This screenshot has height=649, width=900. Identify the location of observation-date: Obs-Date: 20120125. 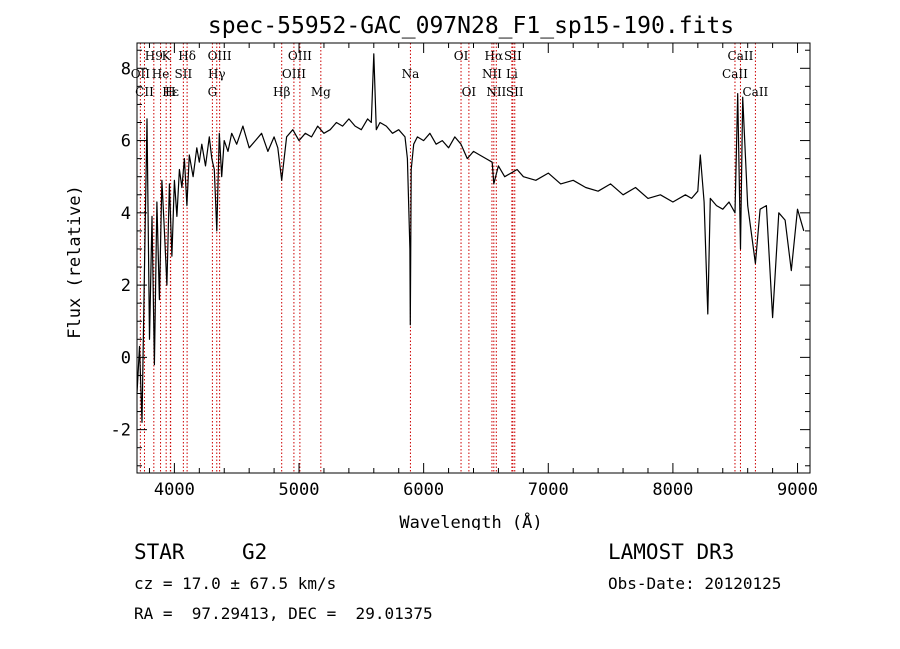
(695, 583).